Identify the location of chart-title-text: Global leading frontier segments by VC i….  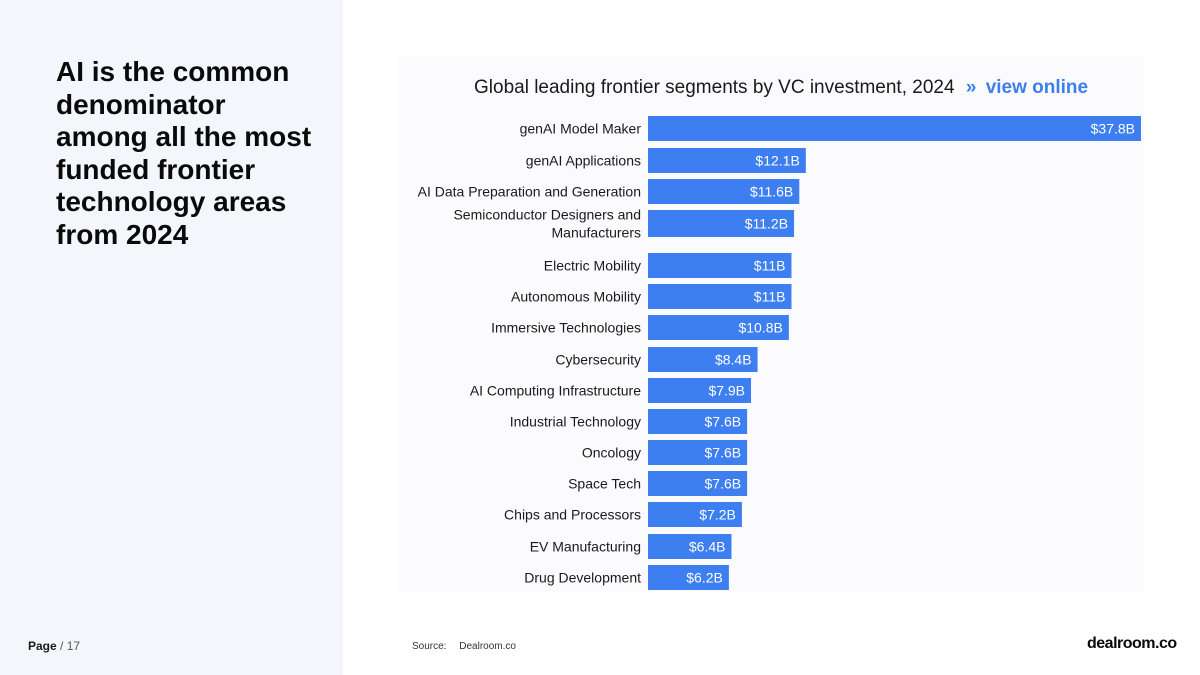
(714, 87).